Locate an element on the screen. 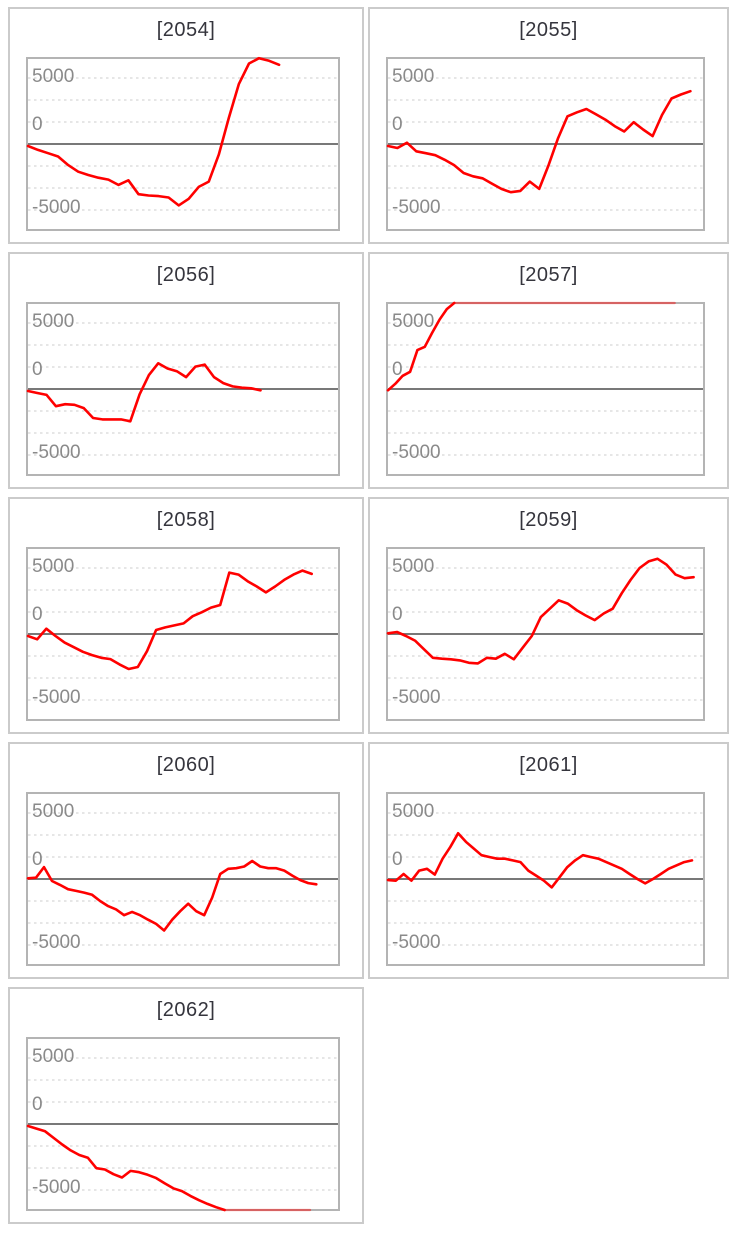 This screenshot has height=1250, width=732. chart-title: [2054] is located at coordinates (186, 30).